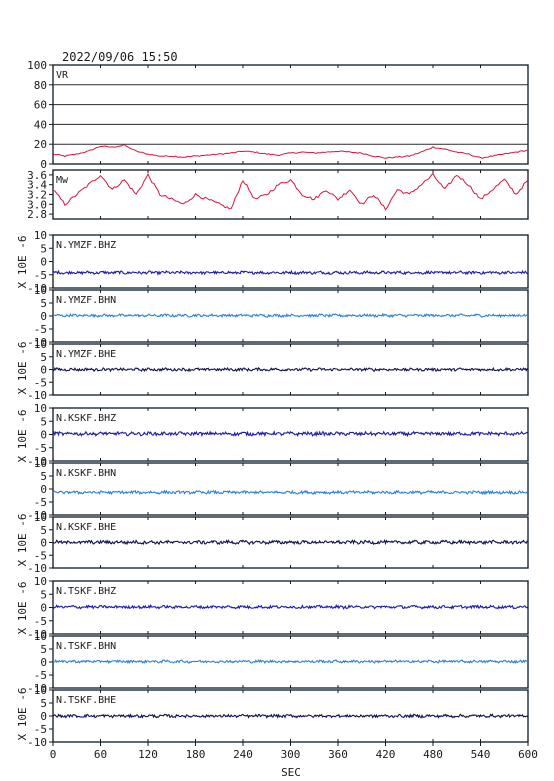 The image size is (554, 781). Describe the element at coordinates (86, 354) in the screenshot. I see `panel-label: N.YMZF.BHE` at that location.